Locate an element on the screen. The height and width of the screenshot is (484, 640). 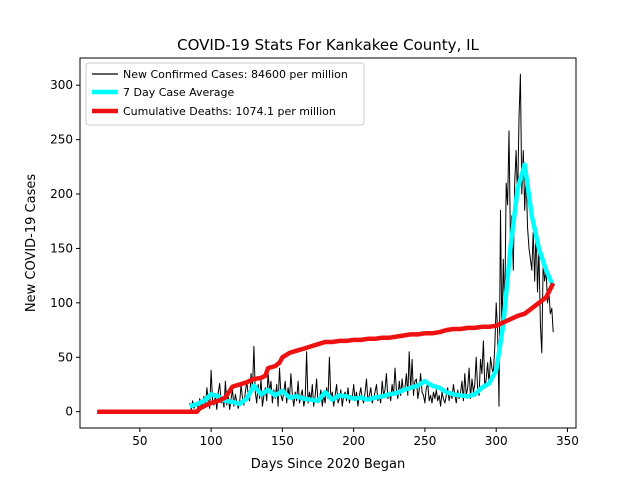
legend-label-7day-average: 7 Day Case Average is located at coordinates (179, 92).